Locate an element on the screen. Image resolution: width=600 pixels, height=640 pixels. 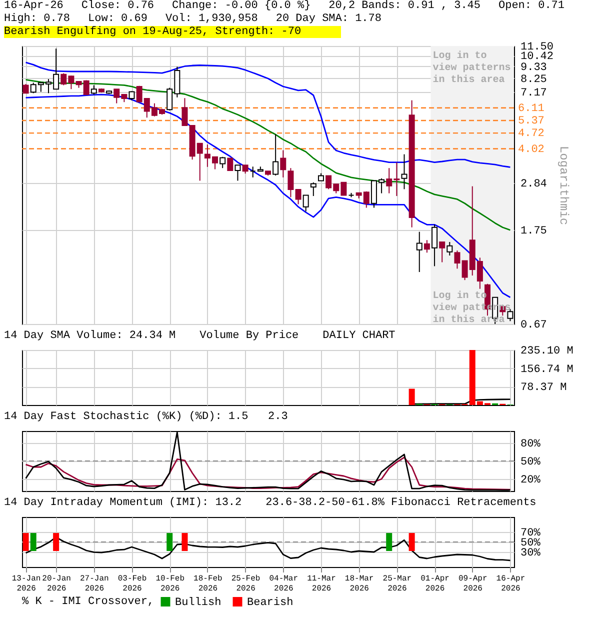
chart-title: 14 Day Intraday Momentum (IMI): 13.2 is located at coordinates (123, 503).